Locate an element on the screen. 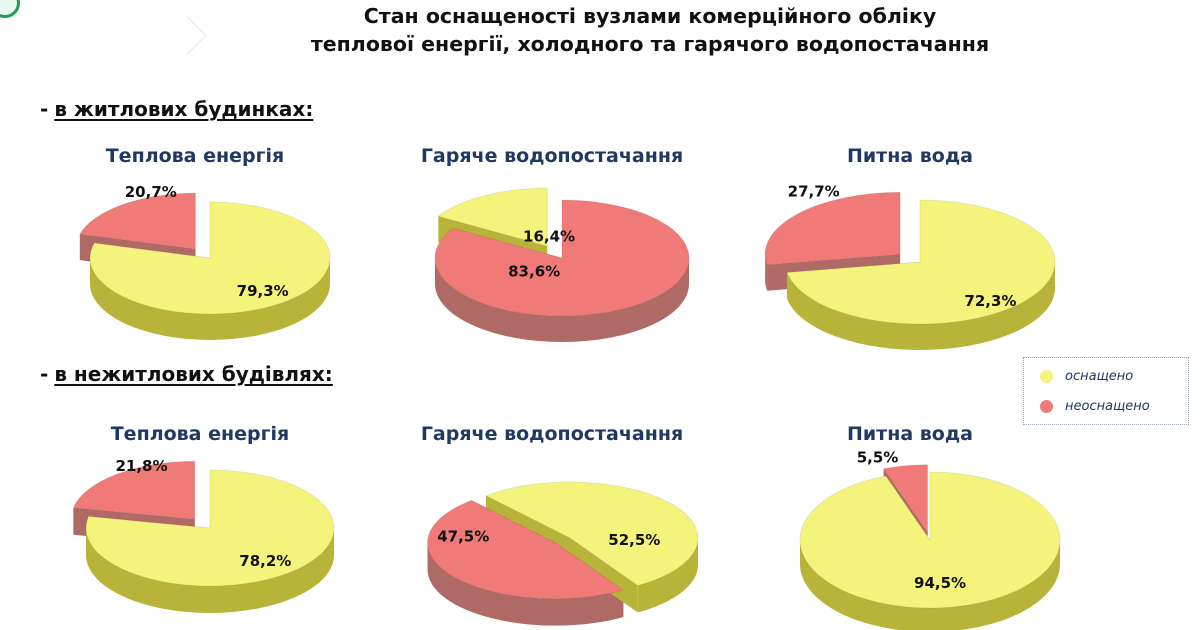  pie-data-label: 83,6% is located at coordinates (534, 272).